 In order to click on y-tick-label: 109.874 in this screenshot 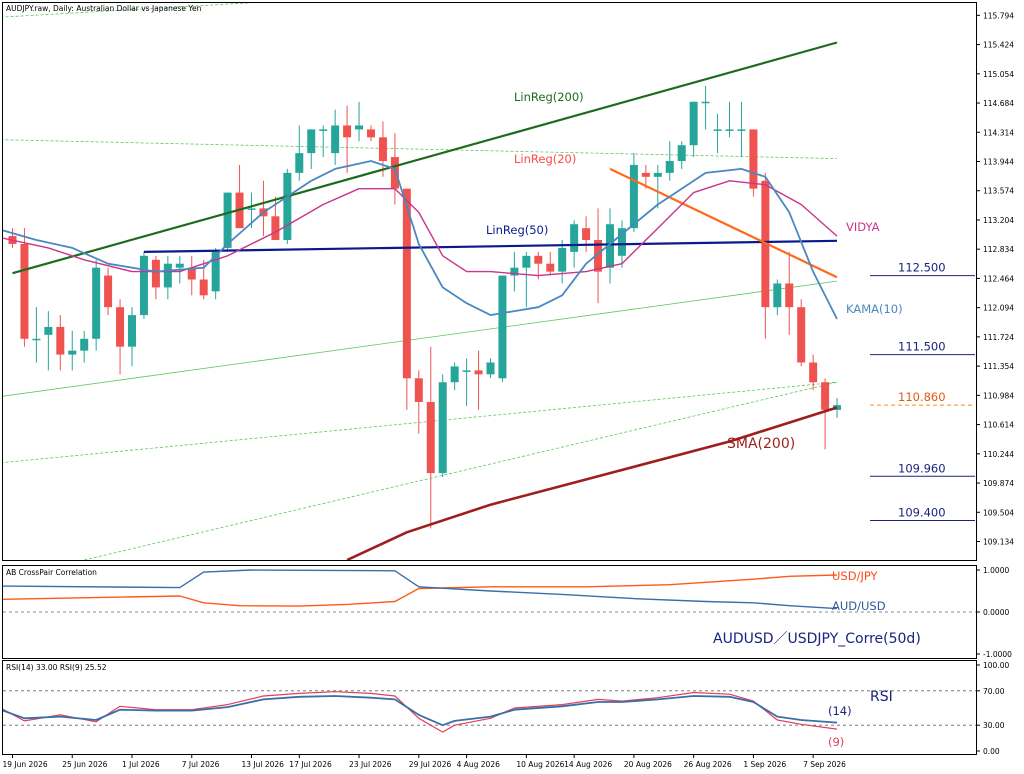, I will do `click(998, 483)`.